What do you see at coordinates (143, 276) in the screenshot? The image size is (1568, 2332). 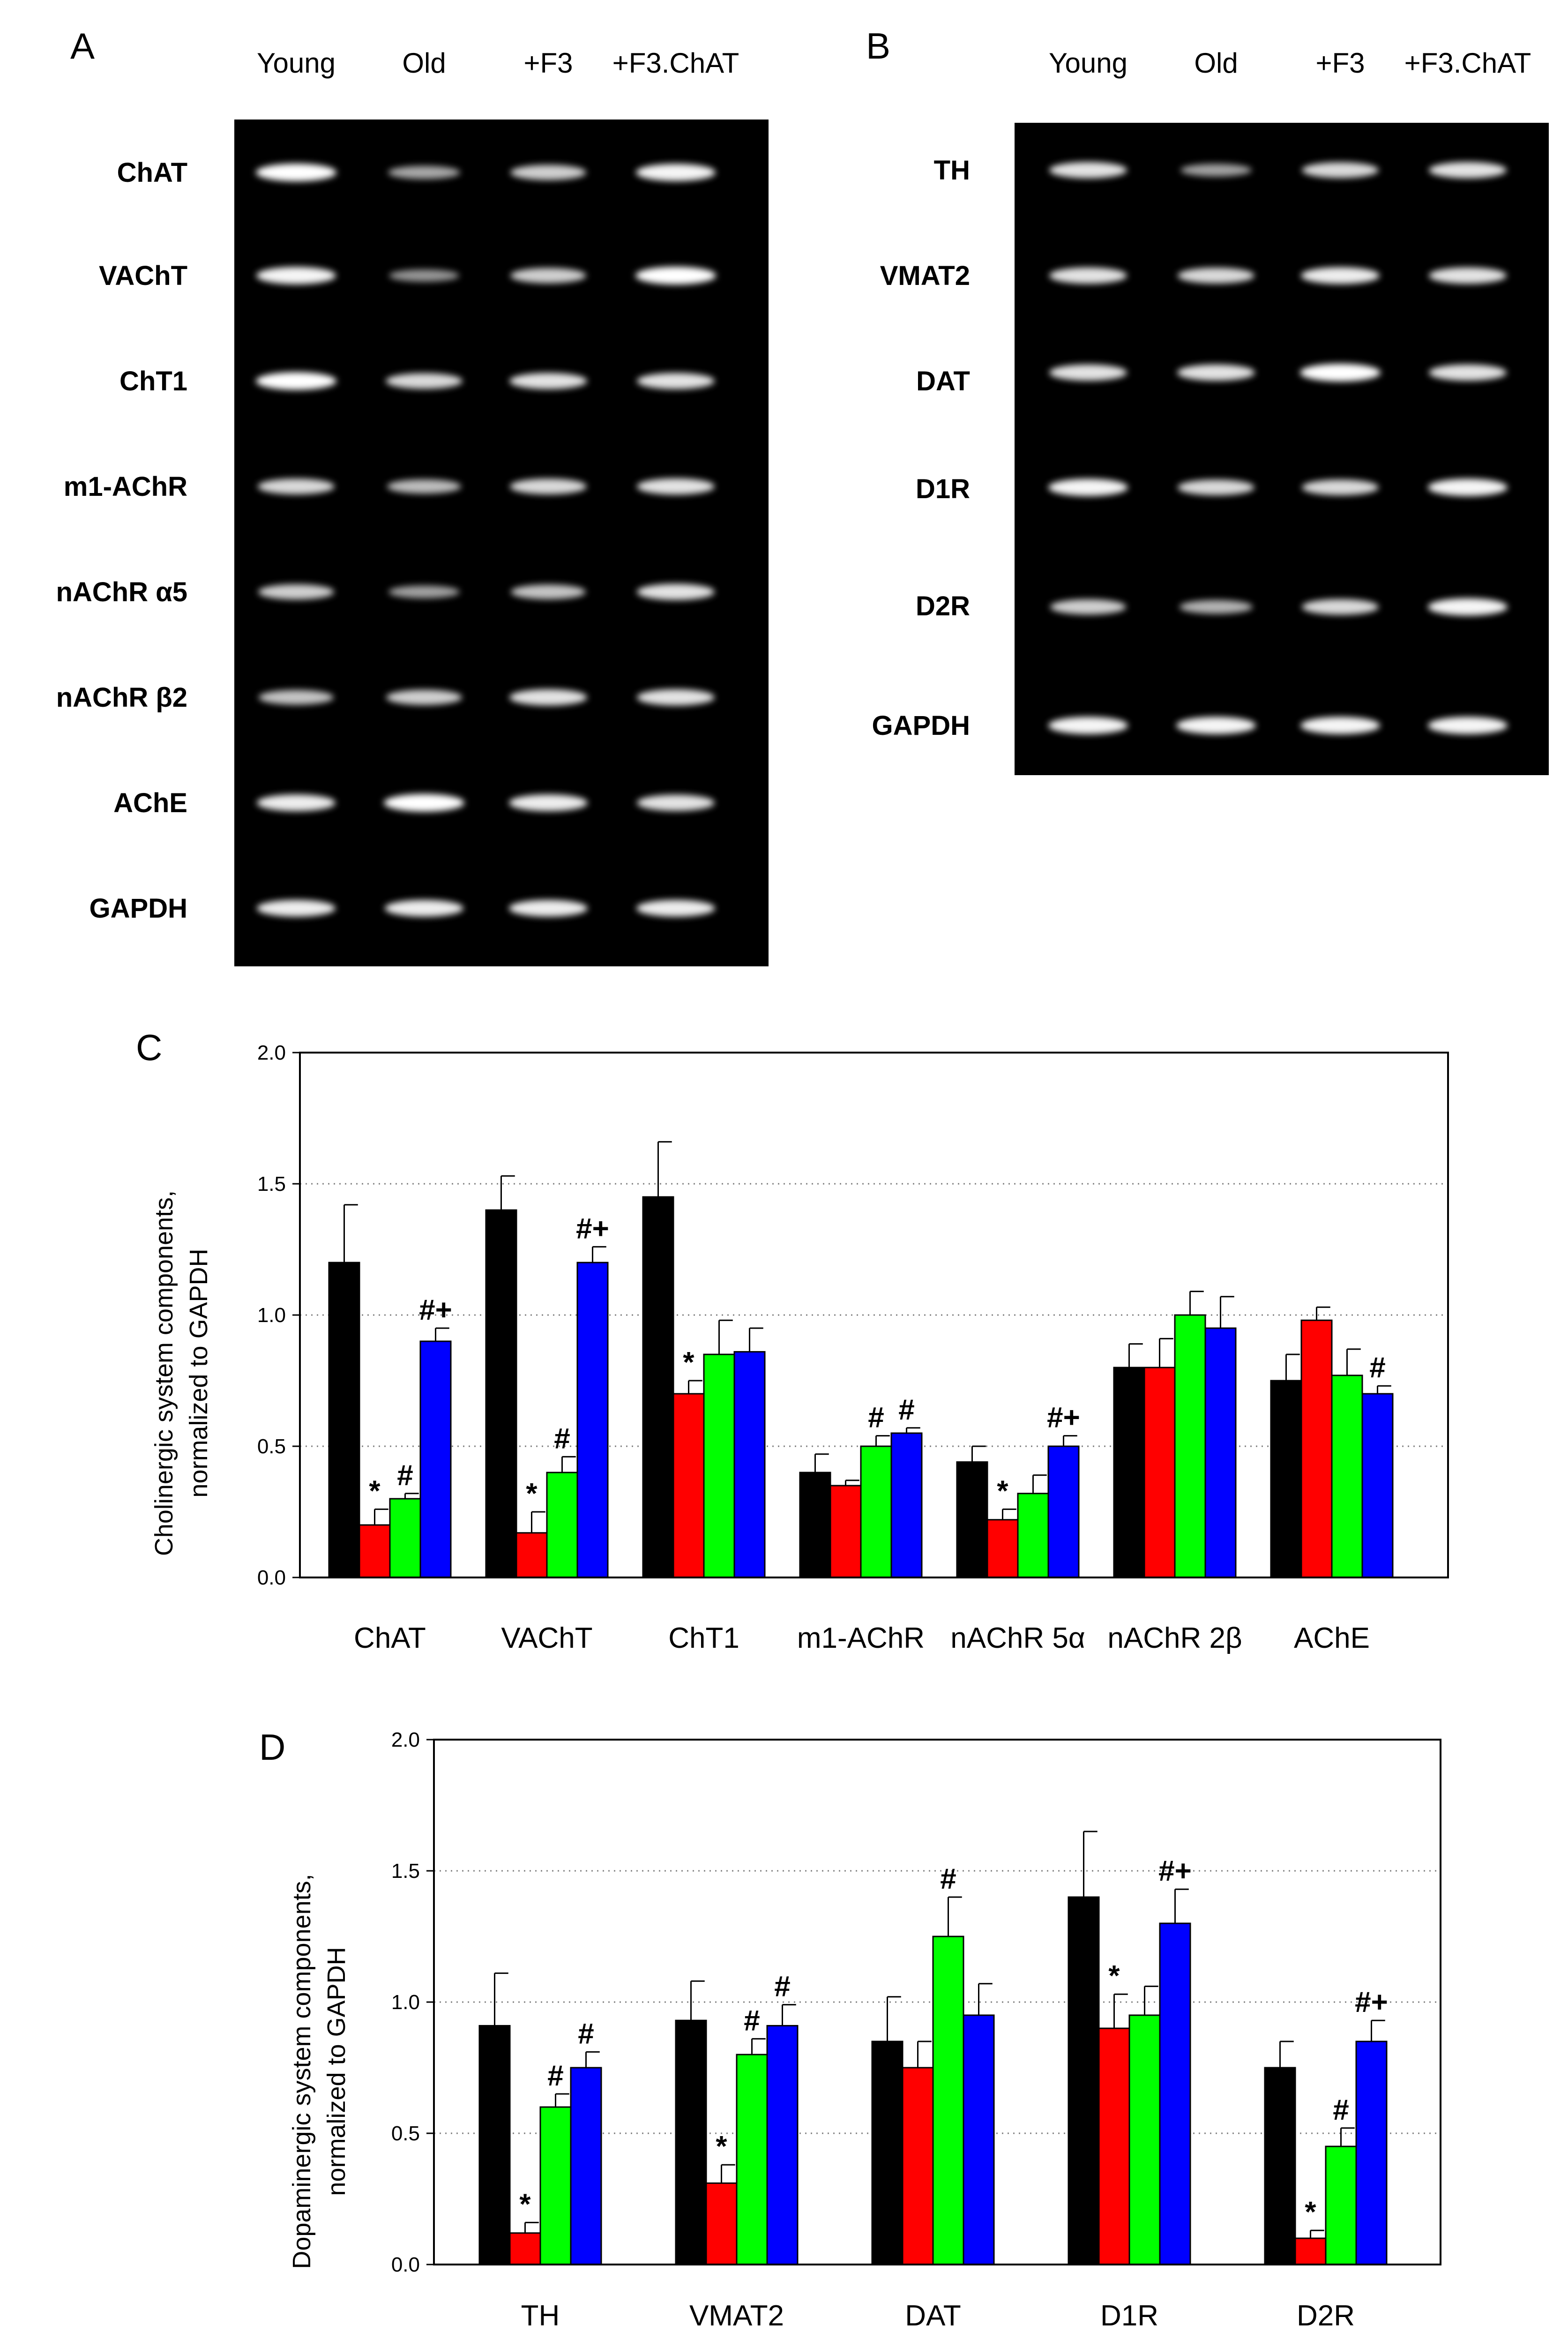 I see `gel-a-gene-vacht: VAChT` at bounding box center [143, 276].